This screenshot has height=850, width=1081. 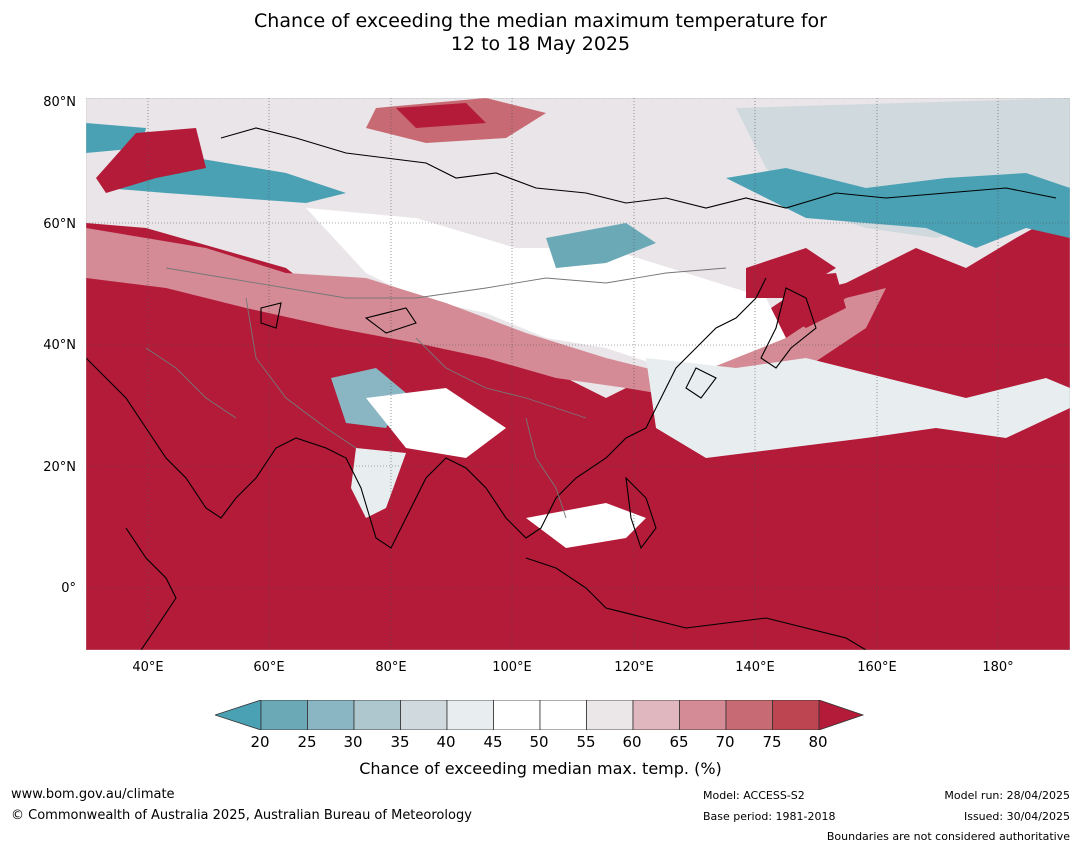 I want to click on colorbar-tick: 65, so click(x=679, y=742).